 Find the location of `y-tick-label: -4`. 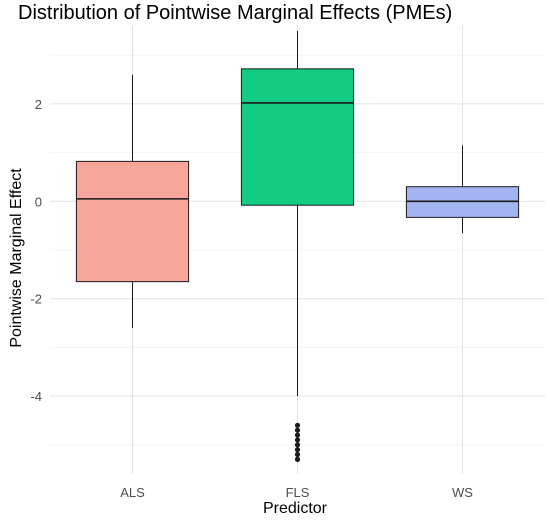

y-tick-label: -4 is located at coordinates (36, 396).